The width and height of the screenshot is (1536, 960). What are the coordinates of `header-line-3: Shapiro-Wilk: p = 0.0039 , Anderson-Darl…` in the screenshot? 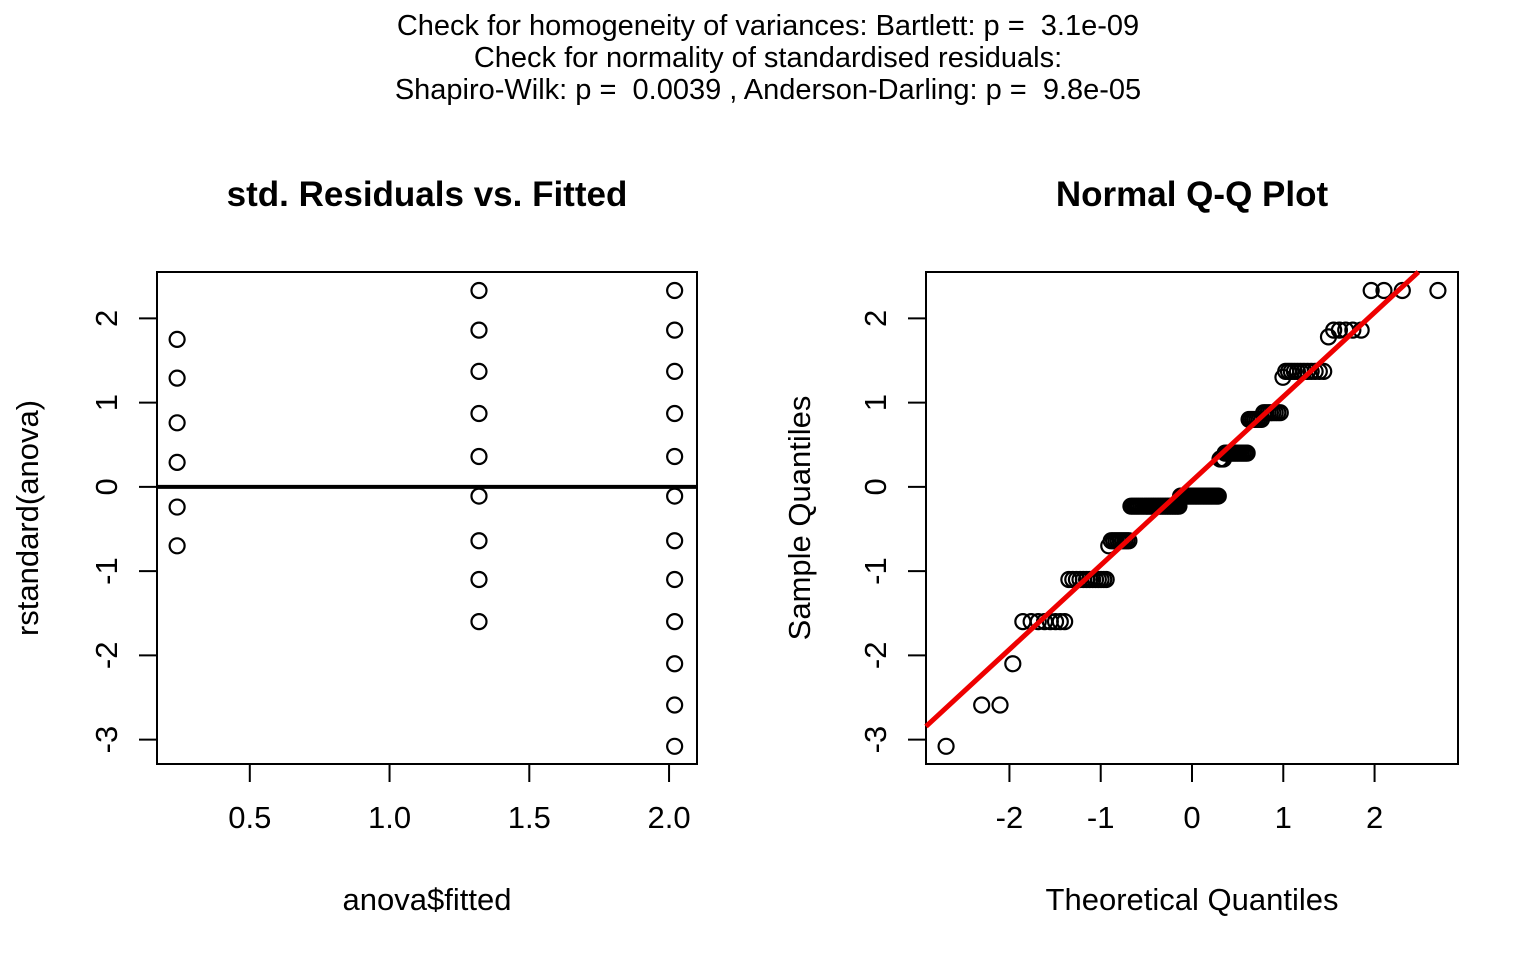 It's located at (768, 90).